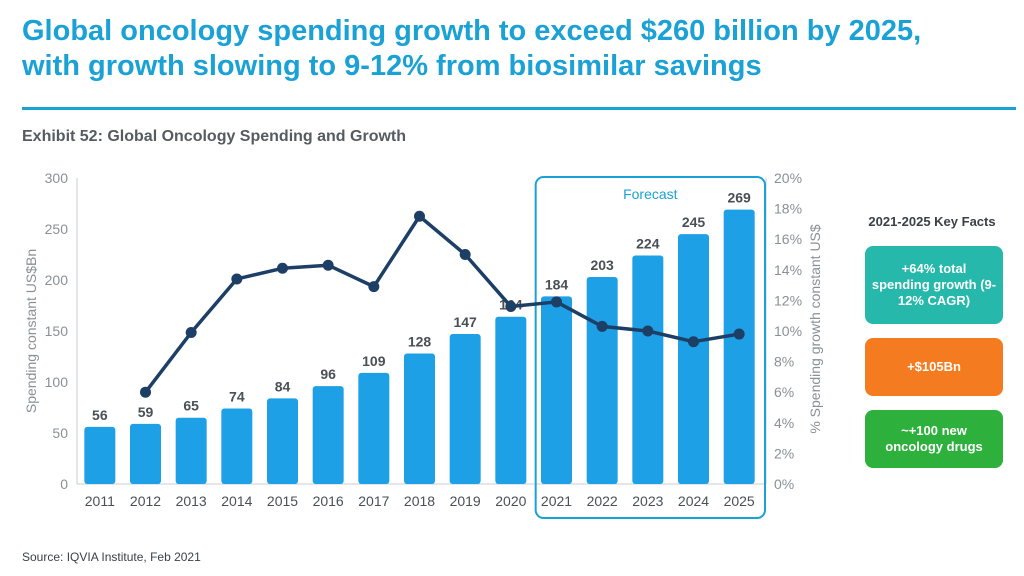 Image resolution: width=1024 pixels, height=576 pixels. Describe the element at coordinates (934, 285) in the screenshot. I see `key-fact-spending-growth: +64% total spending growth (9-12% CAGR)` at that location.